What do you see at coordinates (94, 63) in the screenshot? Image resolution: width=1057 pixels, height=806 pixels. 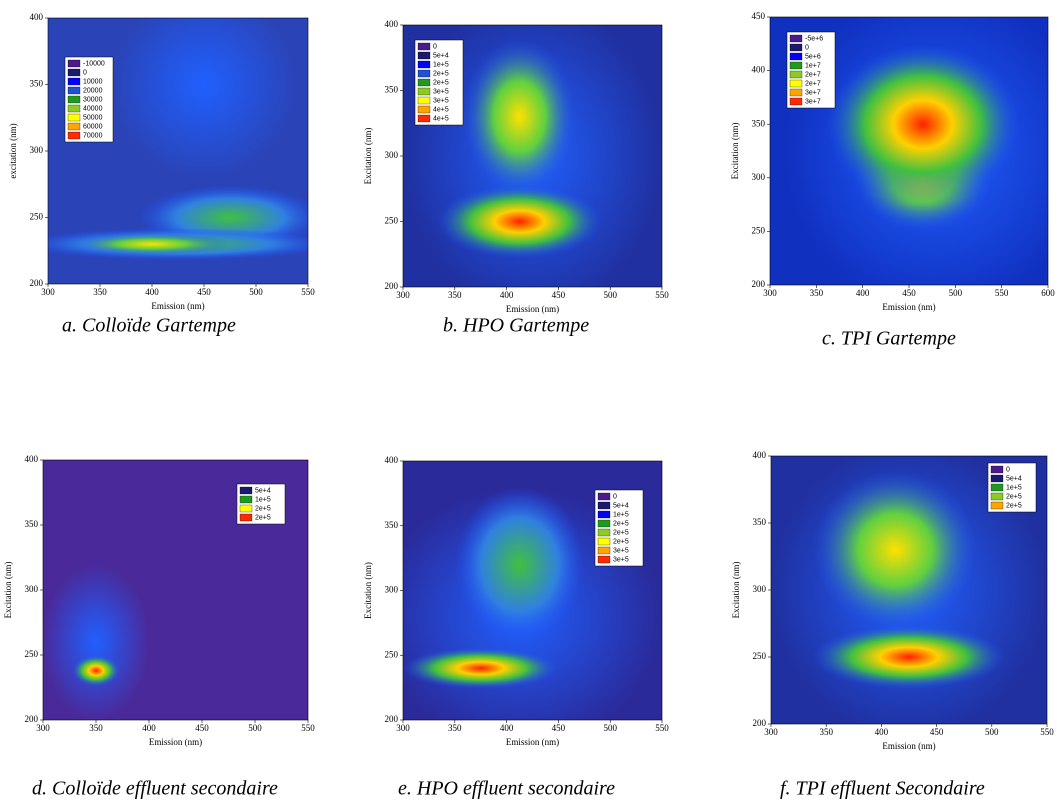 I see `legend-label: -10000` at bounding box center [94, 63].